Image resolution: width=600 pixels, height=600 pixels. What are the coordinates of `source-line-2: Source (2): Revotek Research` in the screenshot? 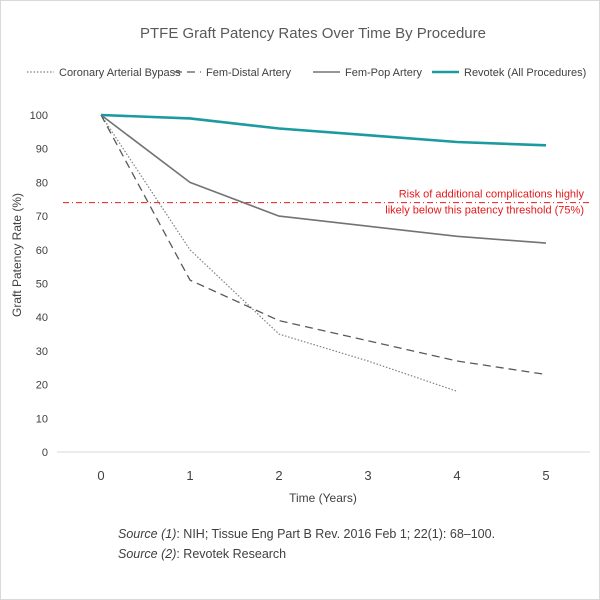 It's located at (202, 554).